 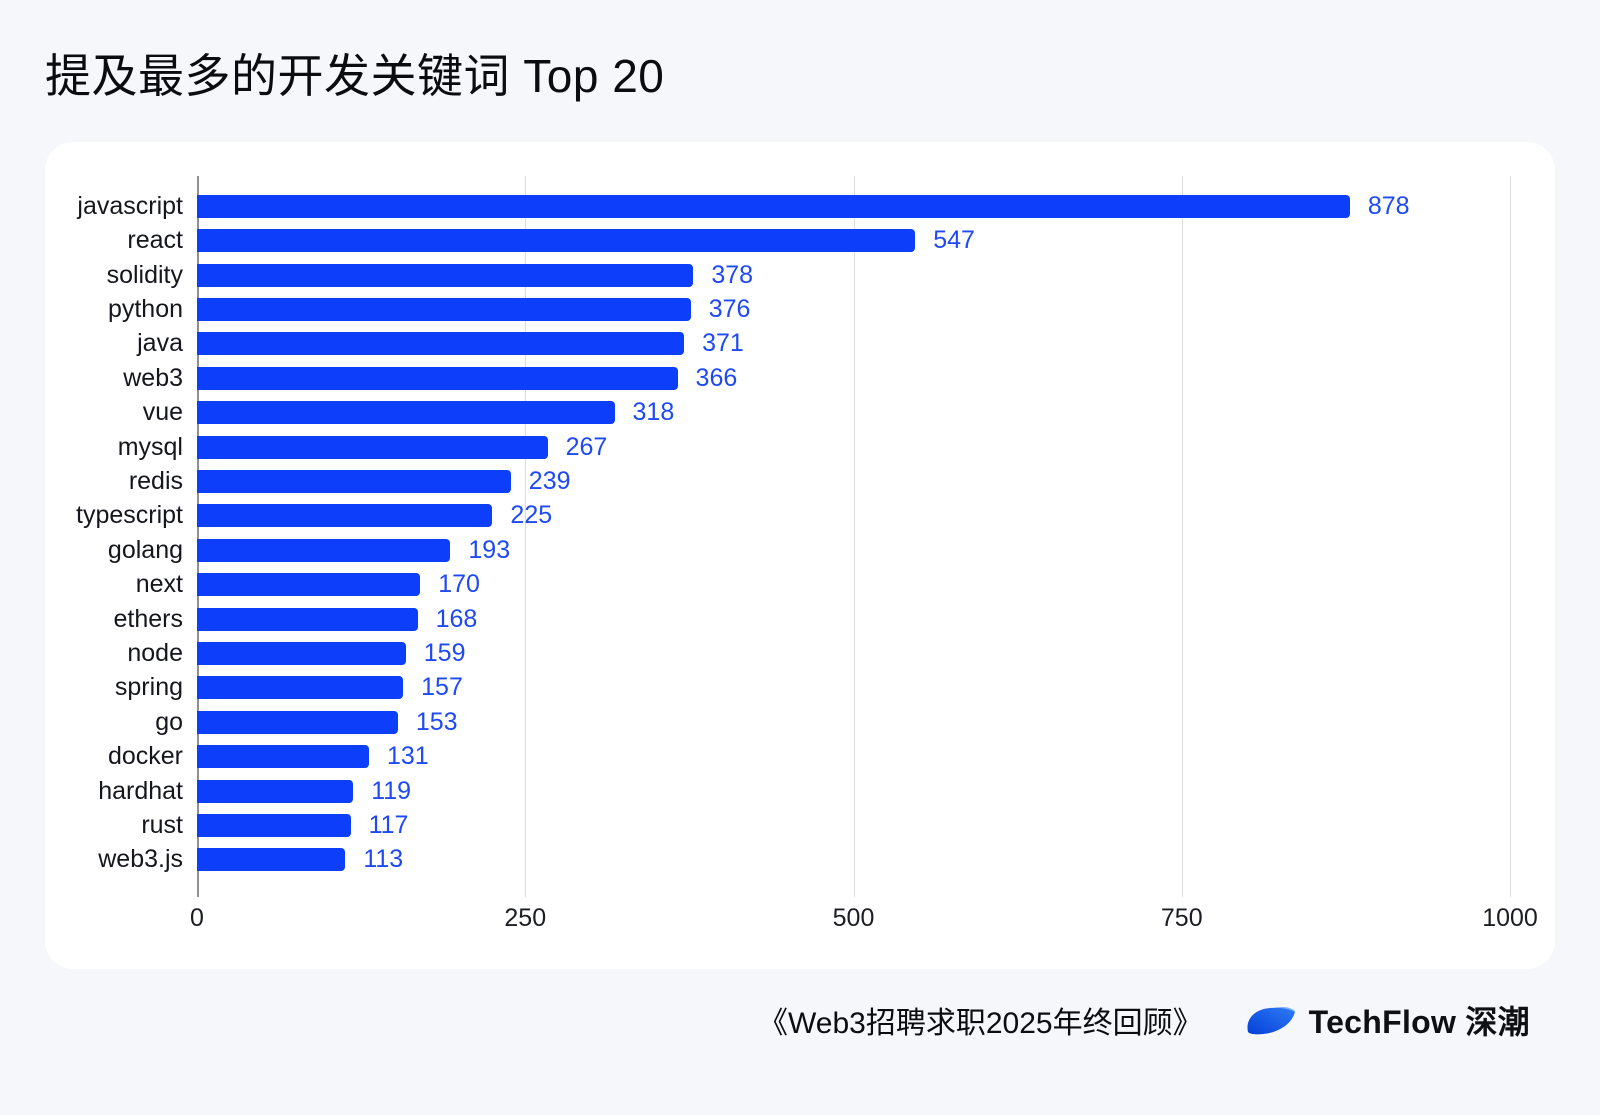 I want to click on category-label: rust, so click(x=162, y=825).